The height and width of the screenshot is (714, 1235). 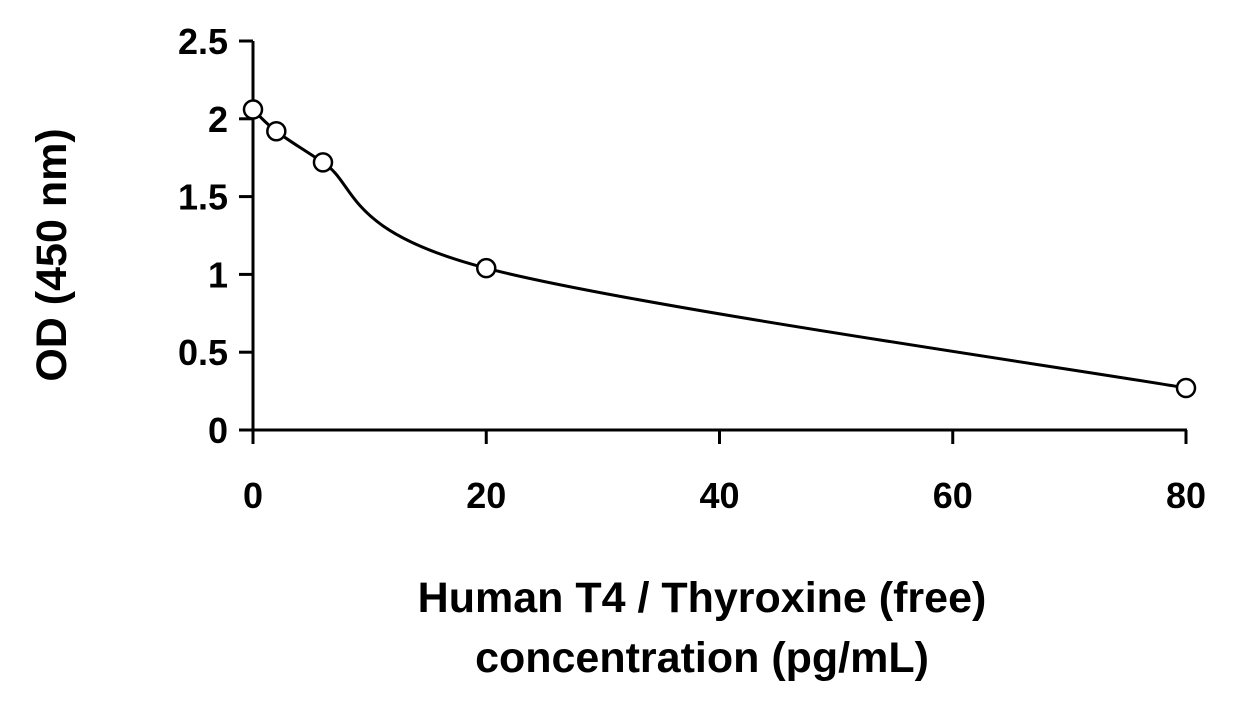 I want to click on x-tick-label: 0, so click(x=253, y=495).